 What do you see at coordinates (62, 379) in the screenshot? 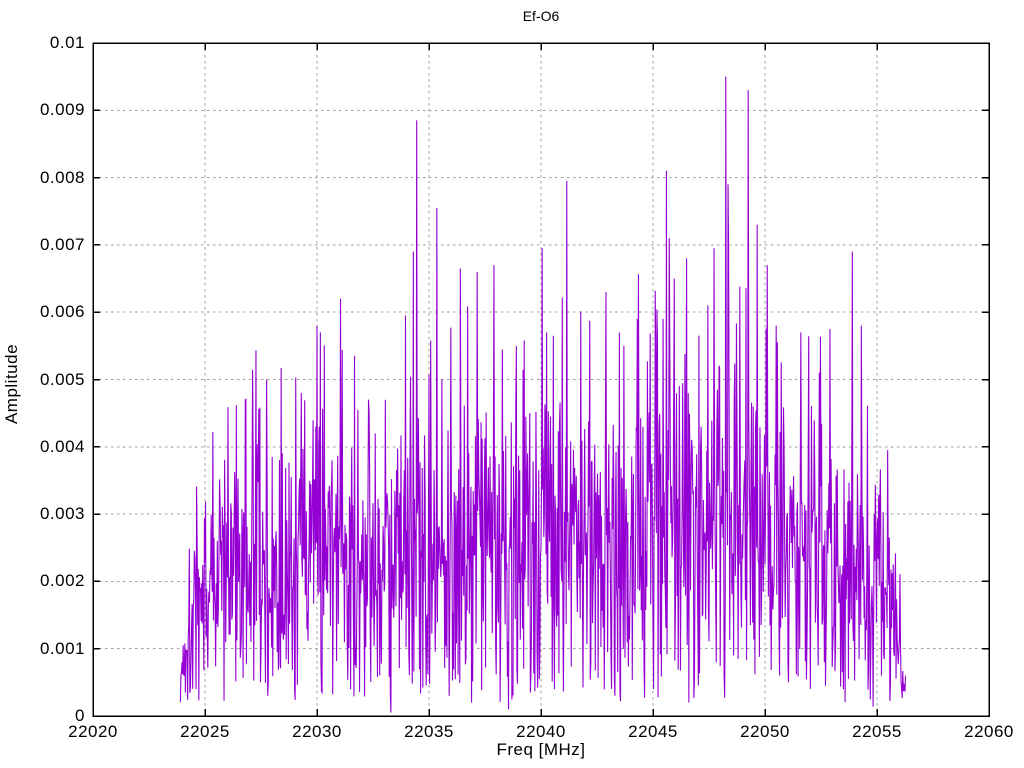
I see `y-tick-label: 0.005` at bounding box center [62, 379].